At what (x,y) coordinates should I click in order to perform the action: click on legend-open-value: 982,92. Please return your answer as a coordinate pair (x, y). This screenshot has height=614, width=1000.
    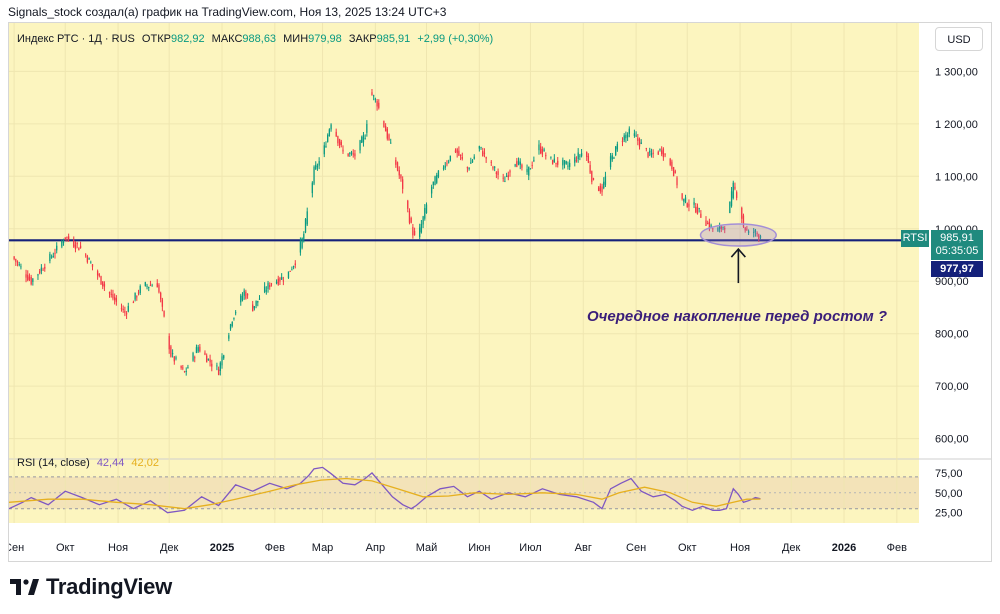
    Looking at the image, I should click on (187, 39).